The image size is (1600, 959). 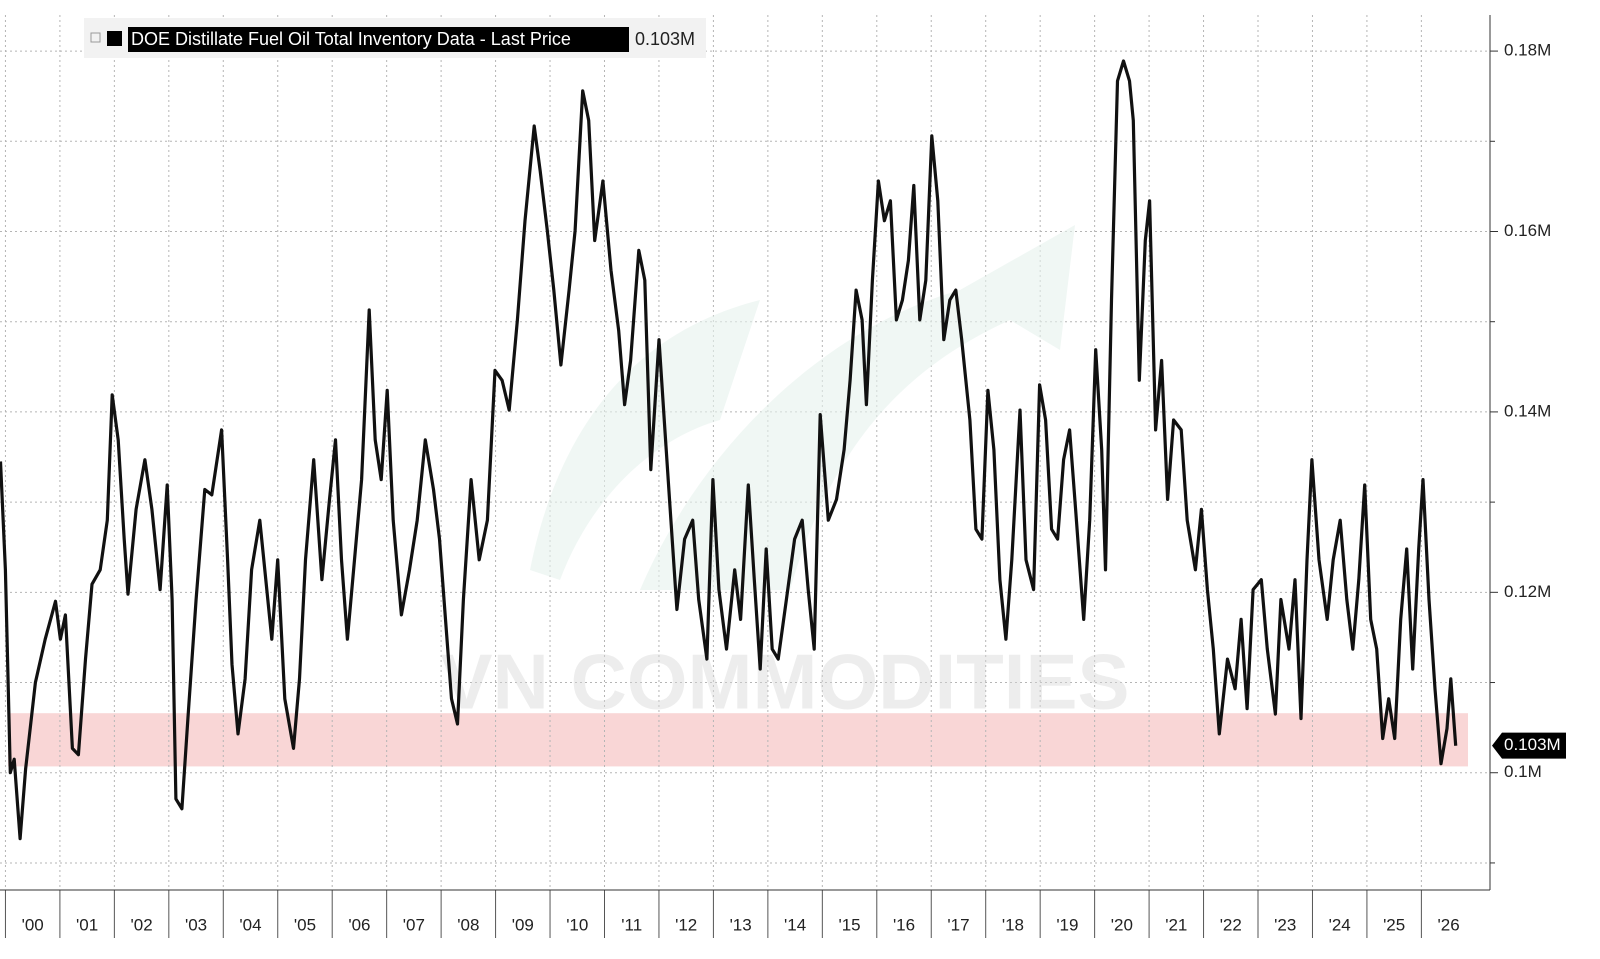 I want to click on x-tick-label: '02, so click(x=142, y=924).